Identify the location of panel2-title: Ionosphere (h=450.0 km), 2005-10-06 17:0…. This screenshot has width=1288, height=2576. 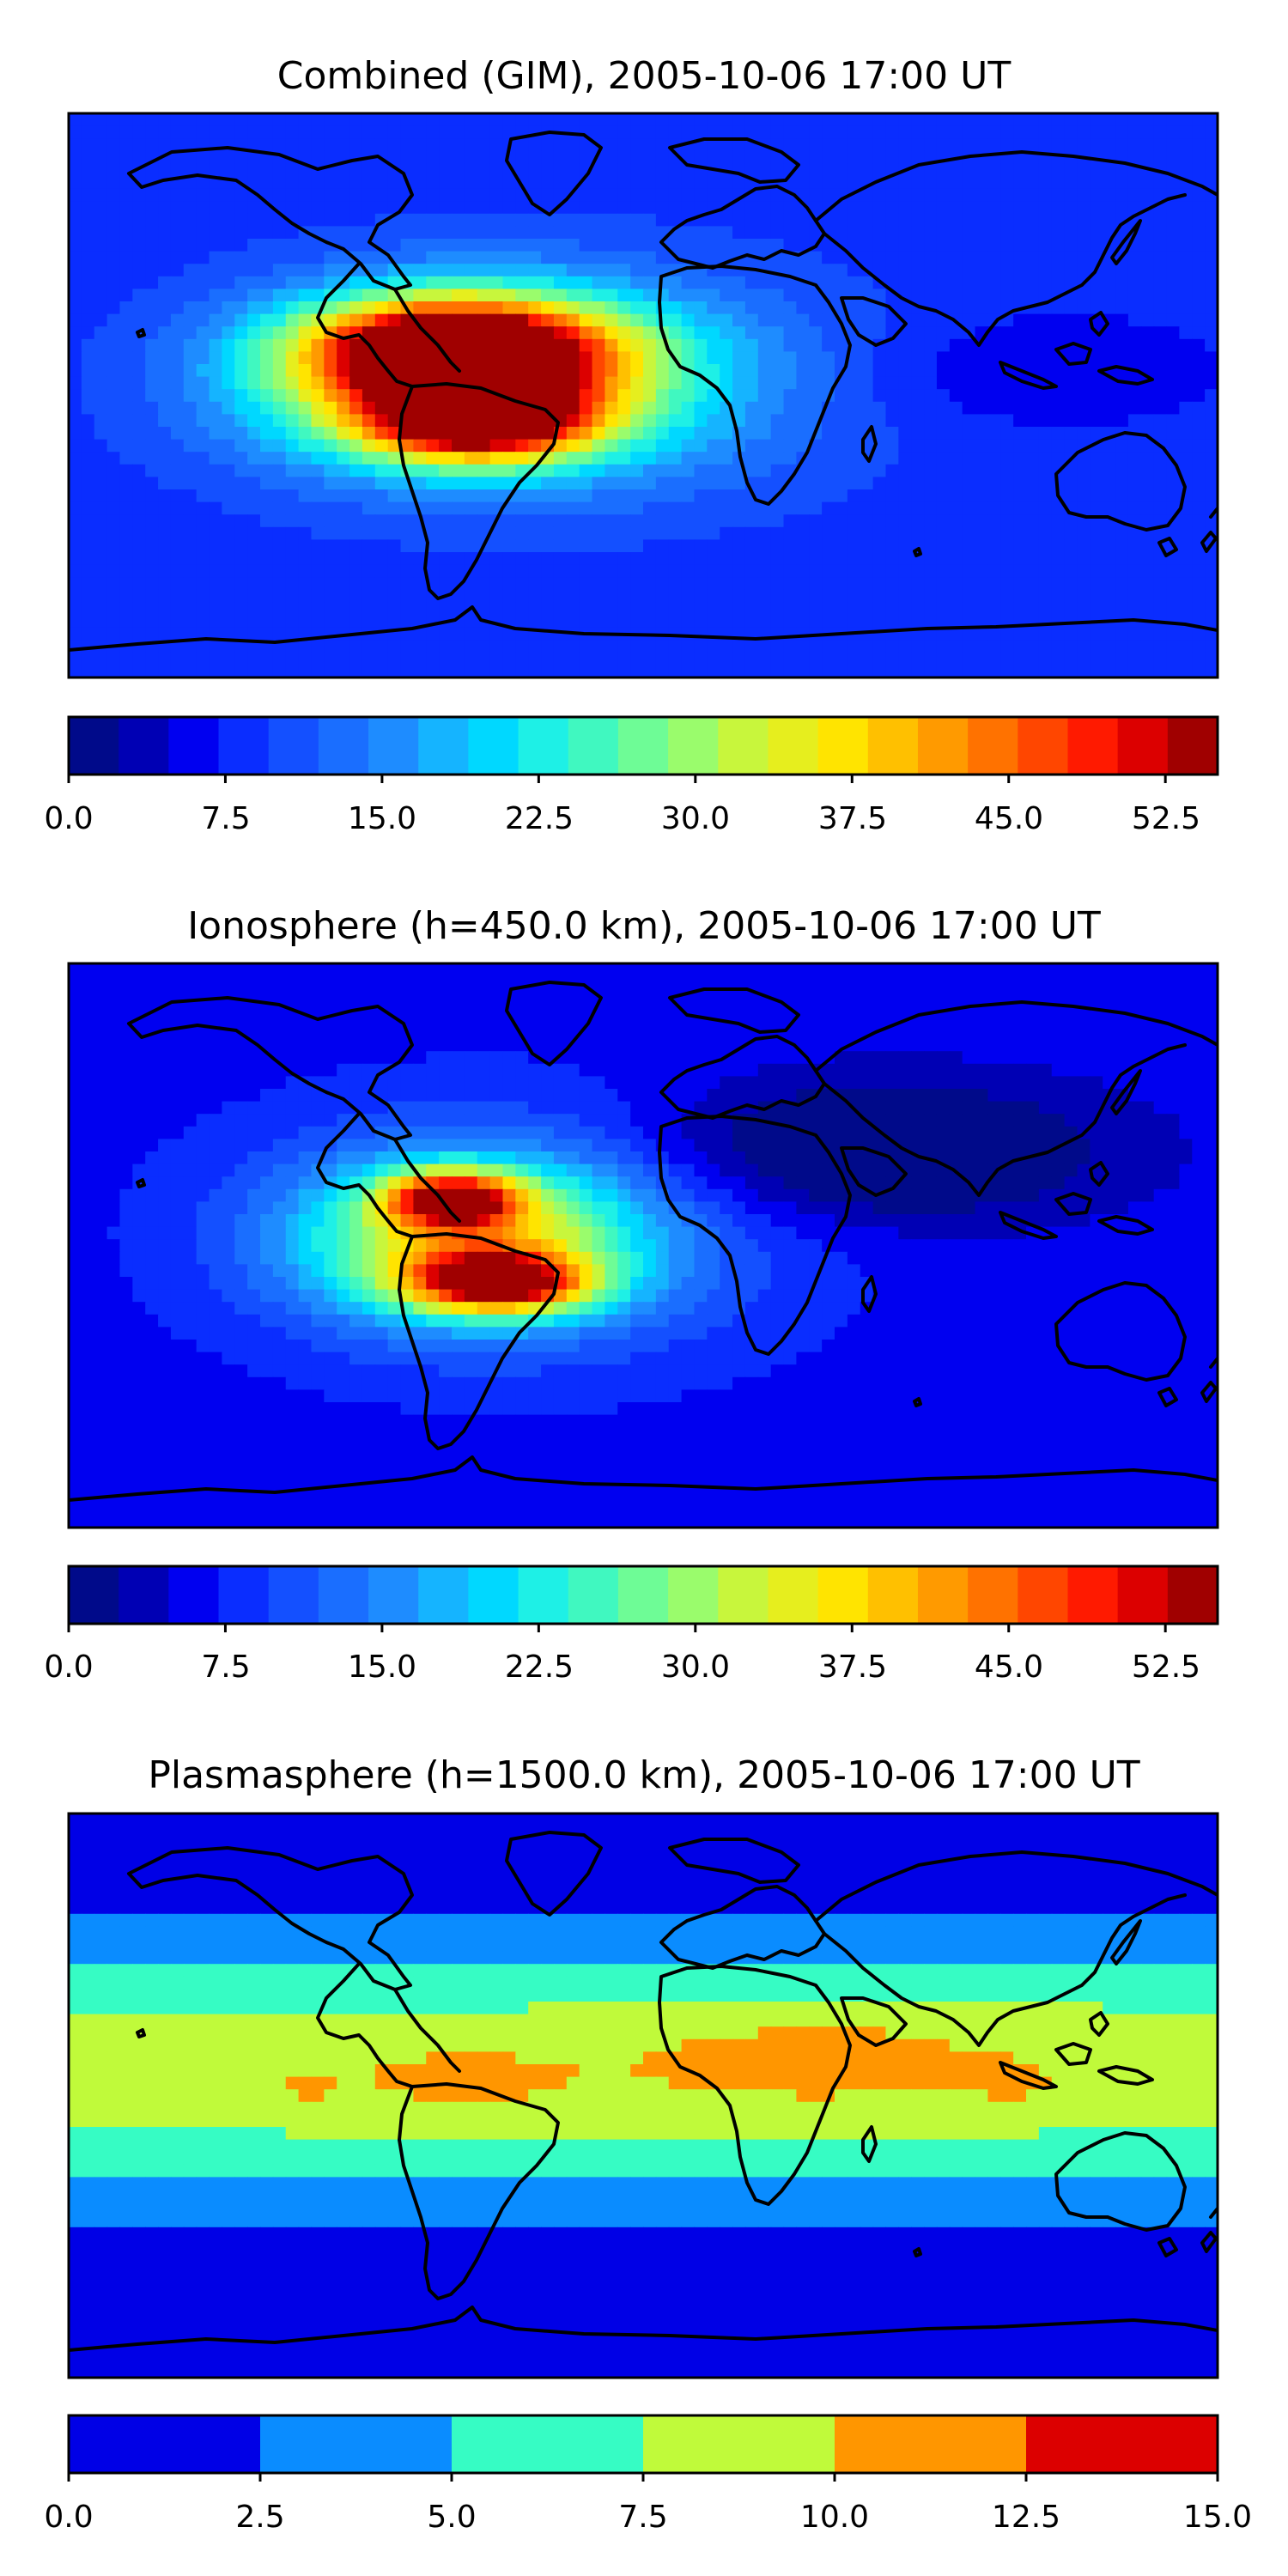
(644, 926).